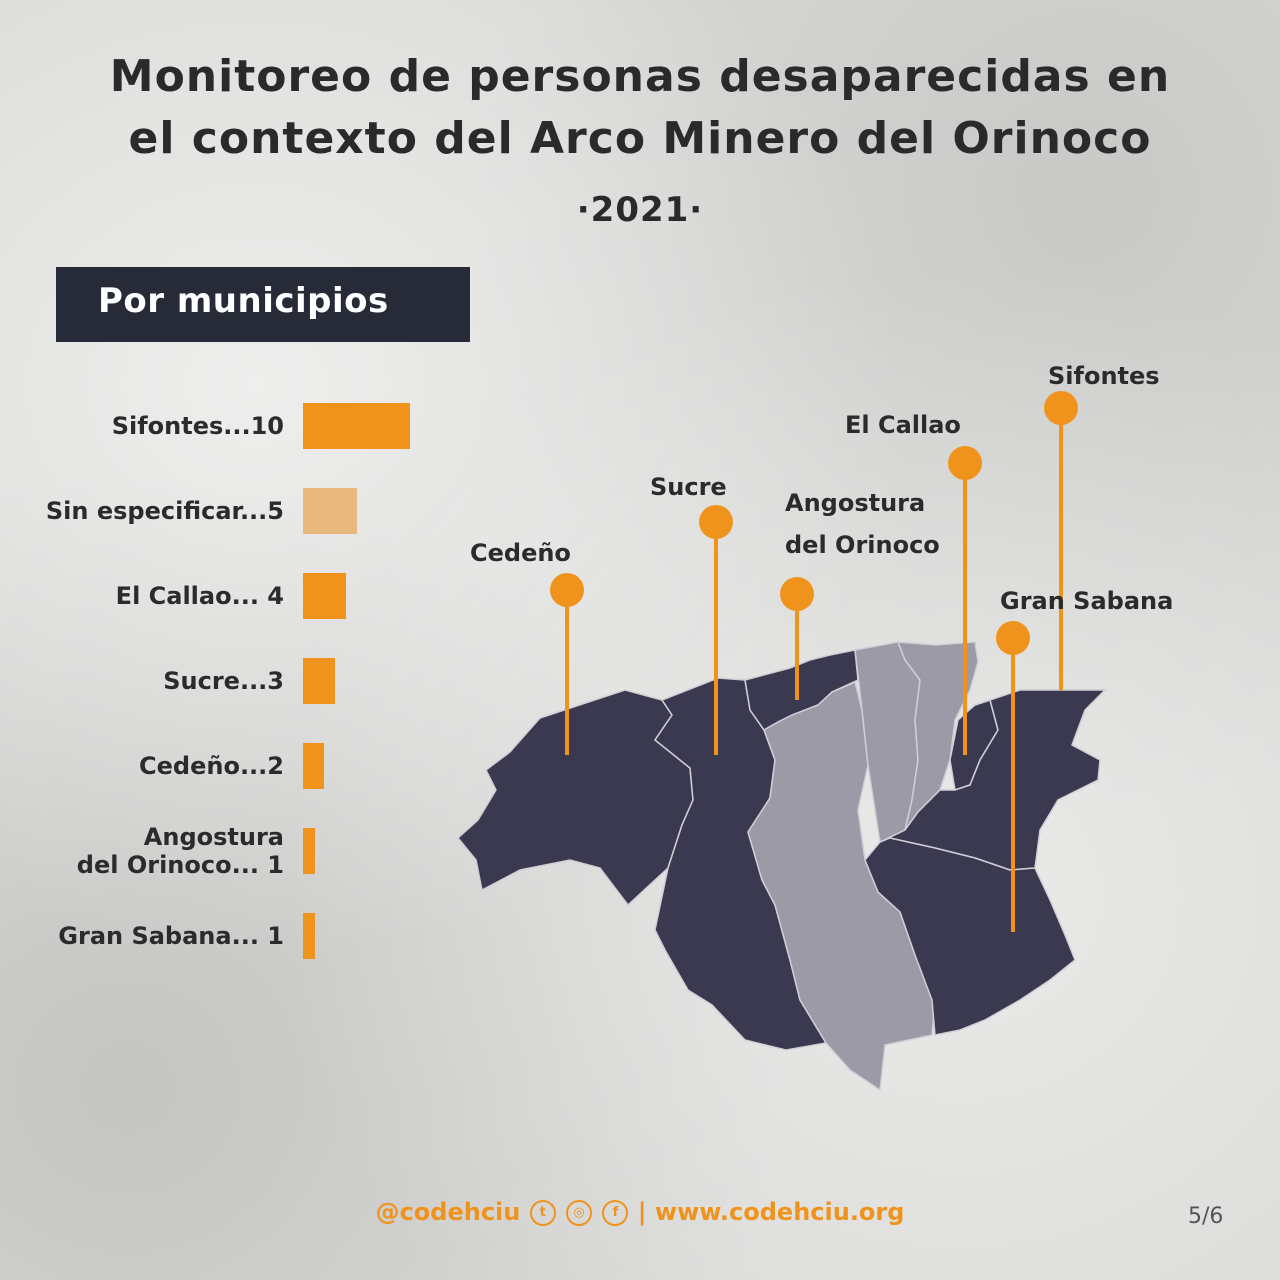  Describe the element at coordinates (862, 524) in the screenshot. I see `map-pin-label: Angostura del Orinoco` at that location.